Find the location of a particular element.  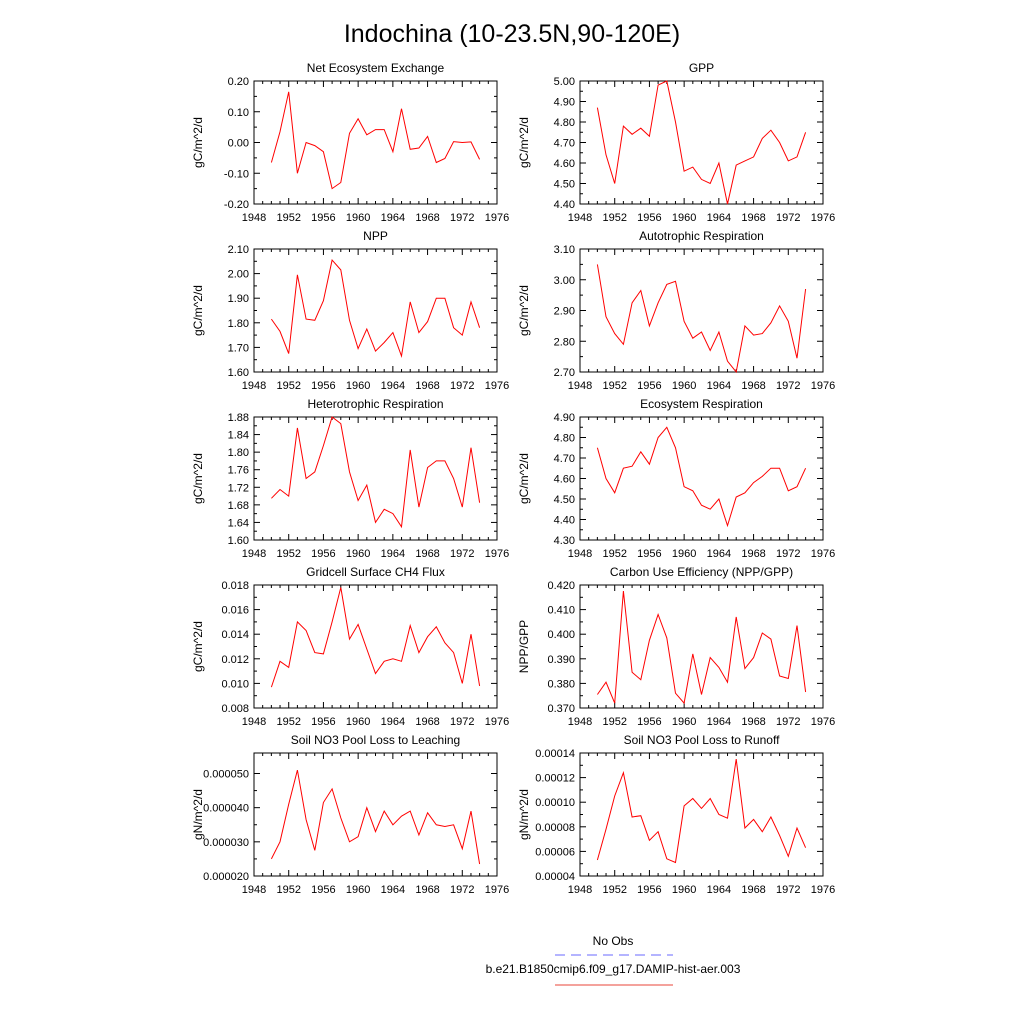

y-tick-label: 0.10 is located at coordinates (238, 113).